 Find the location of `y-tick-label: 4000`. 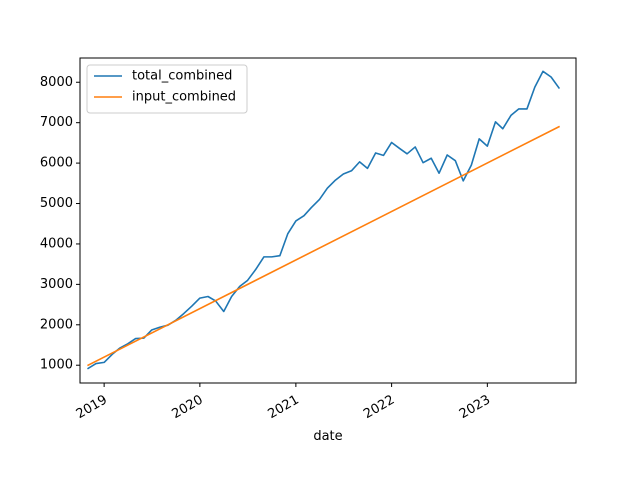

y-tick-label: 4000 is located at coordinates (56, 243).